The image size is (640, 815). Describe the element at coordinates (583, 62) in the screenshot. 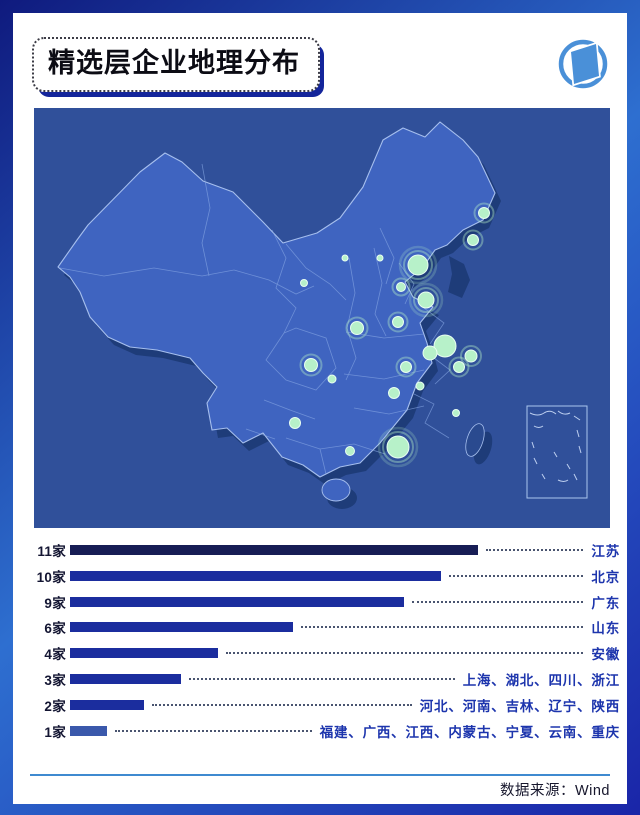

I see `compass-brand-logo-icon` at that location.